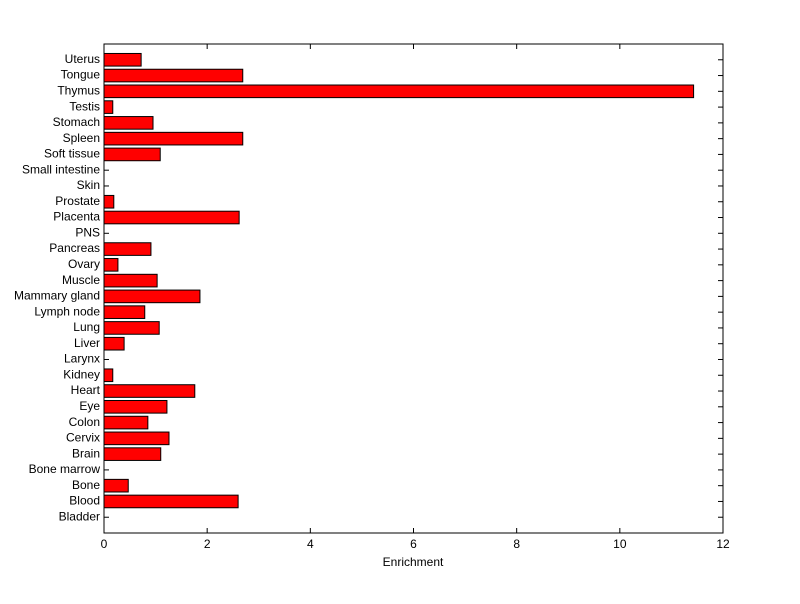 This screenshot has height=604, width=800. What do you see at coordinates (65, 469) in the screenshot?
I see `y-tick-label: Bone marrow` at bounding box center [65, 469].